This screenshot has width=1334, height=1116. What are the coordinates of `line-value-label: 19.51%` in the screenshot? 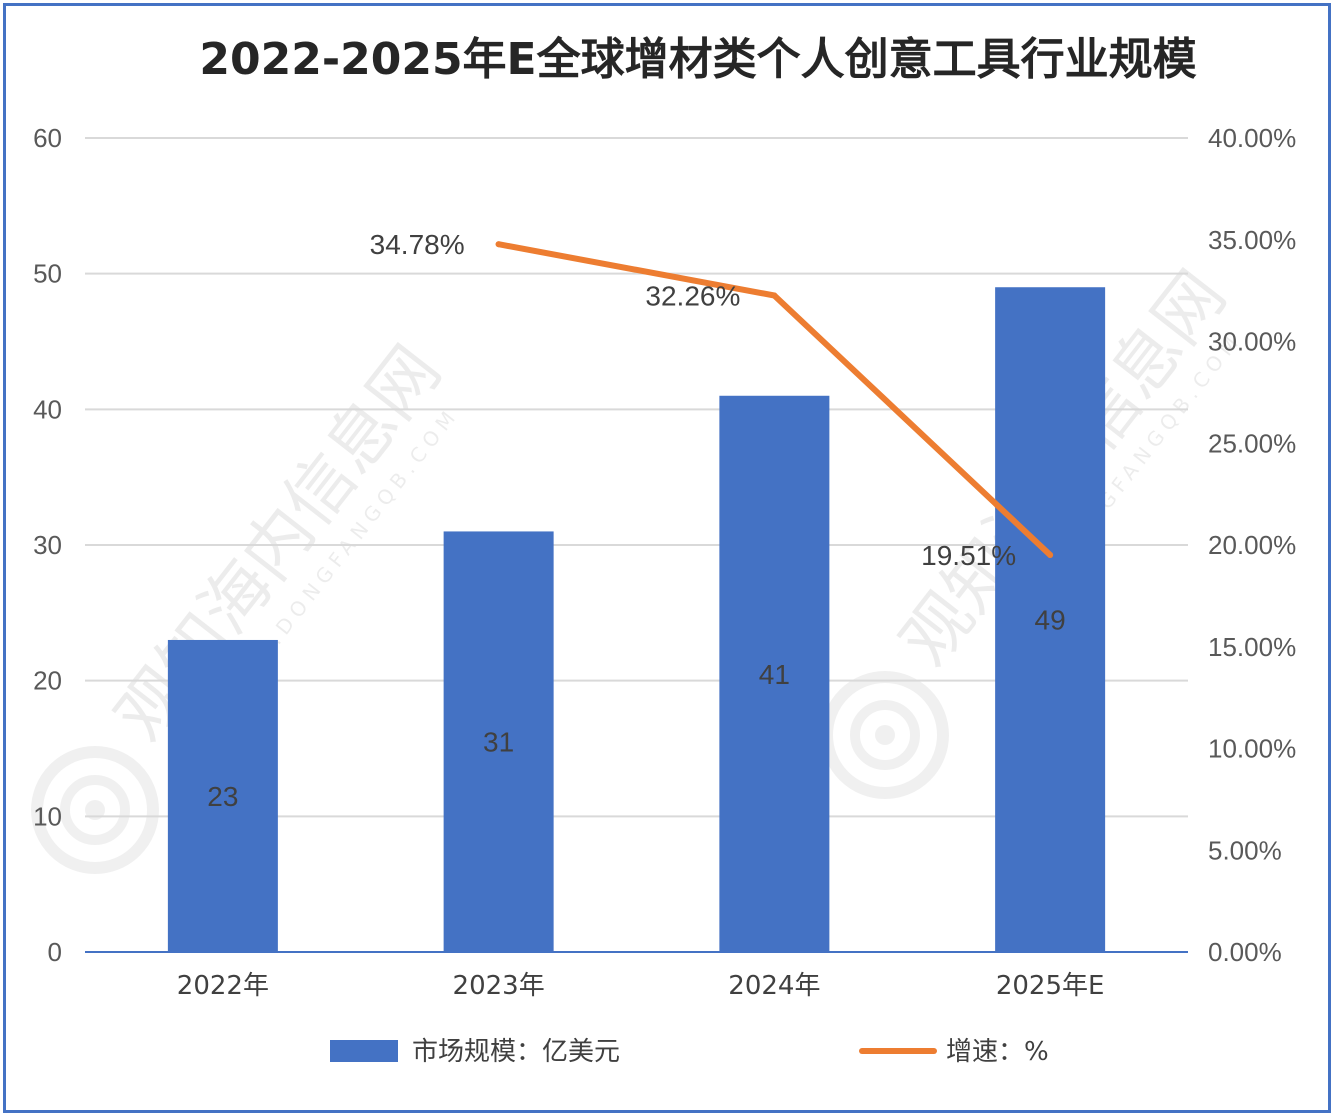 It's located at (968, 555).